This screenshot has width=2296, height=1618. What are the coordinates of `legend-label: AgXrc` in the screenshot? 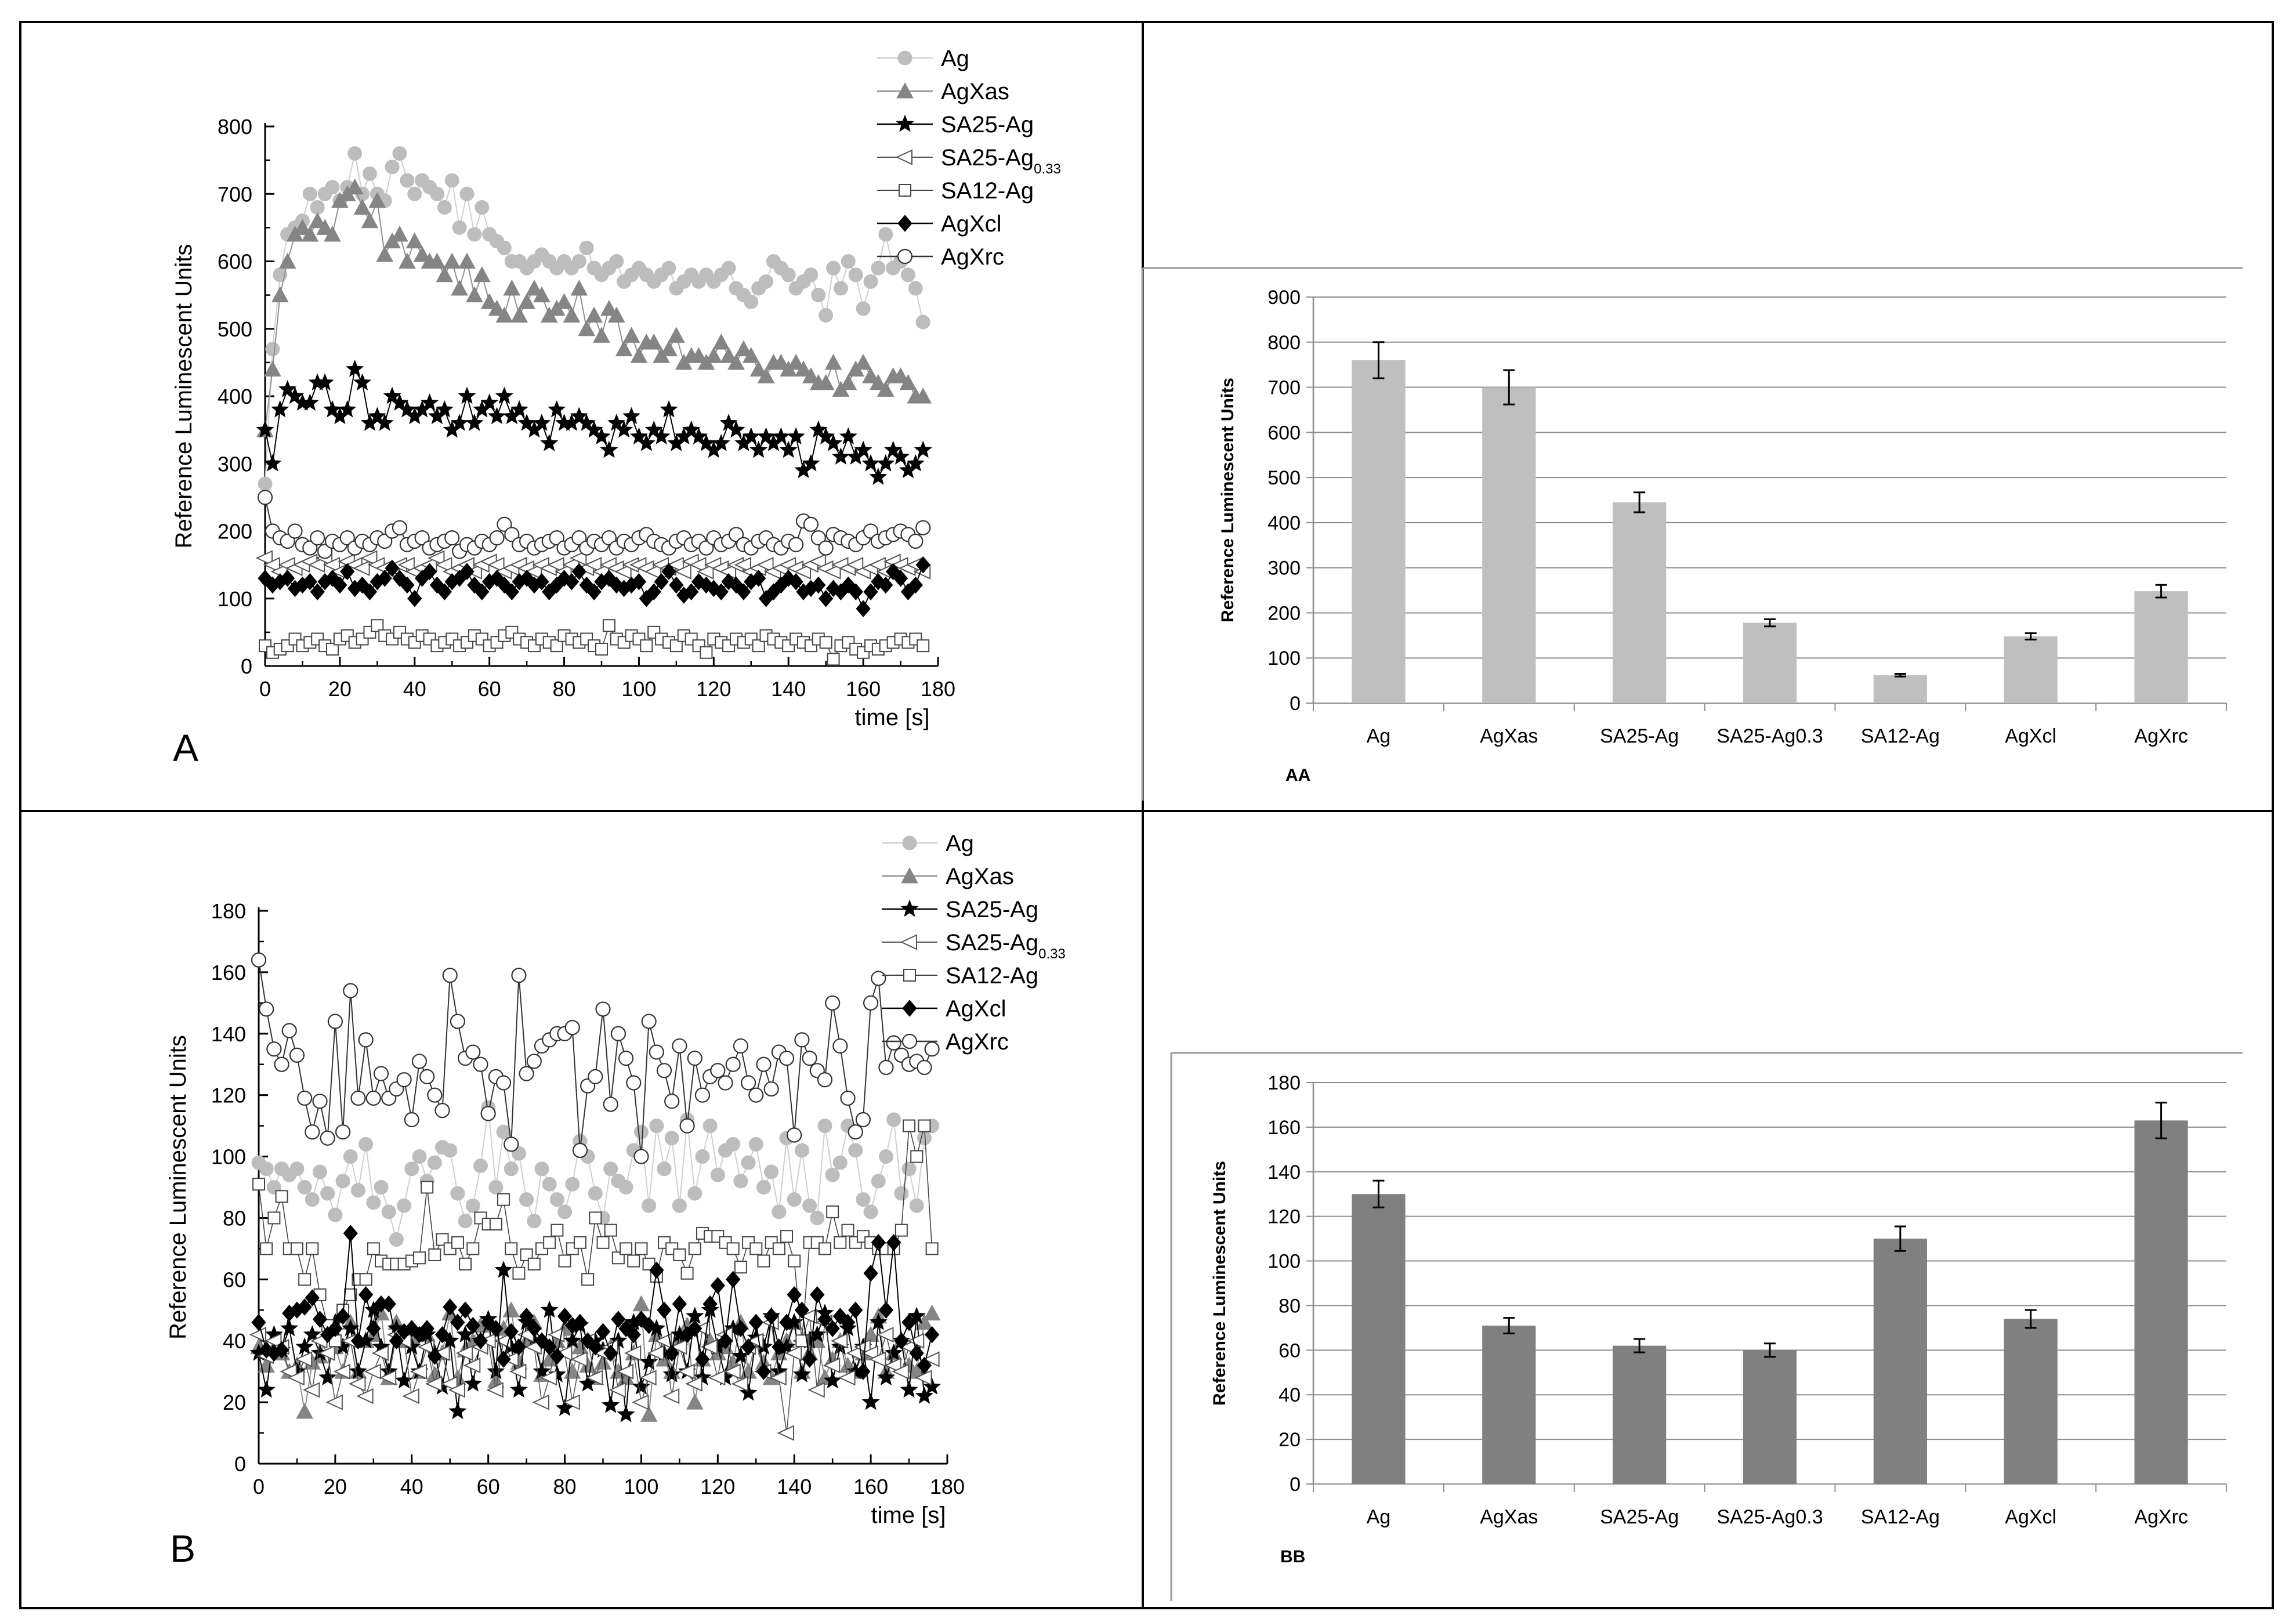 It's located at (973, 257).